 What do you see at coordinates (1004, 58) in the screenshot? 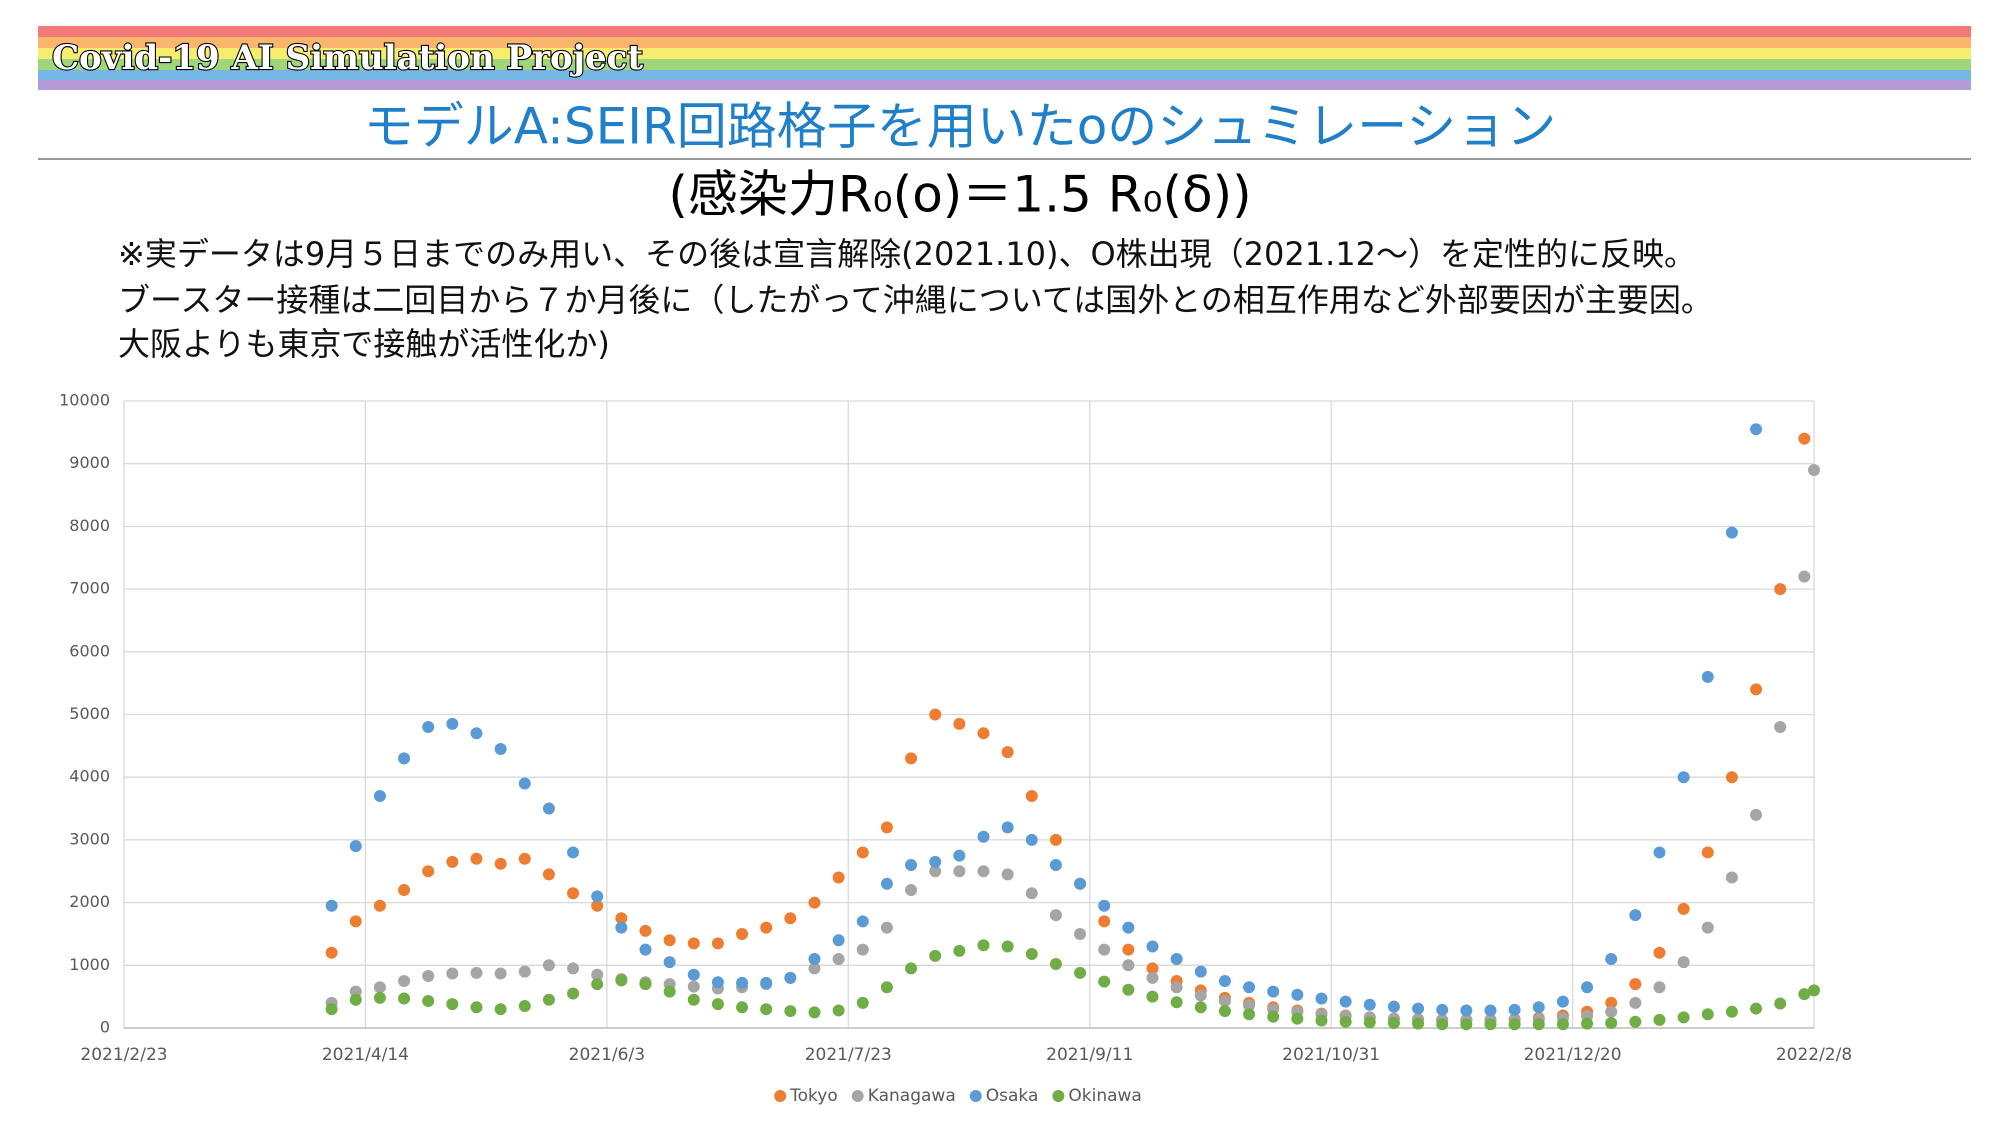
I see `rainbow-banner` at bounding box center [1004, 58].